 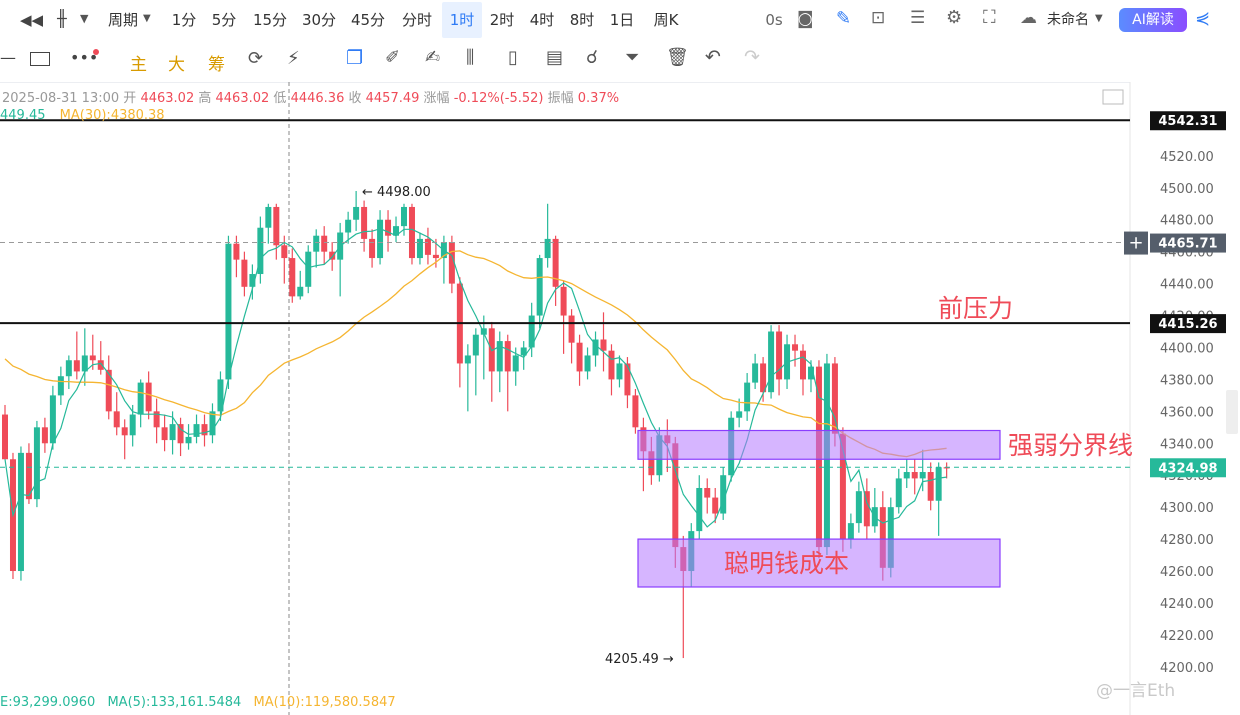 I want to click on y-tick-label: 4380.00, so click(x=1187, y=380).